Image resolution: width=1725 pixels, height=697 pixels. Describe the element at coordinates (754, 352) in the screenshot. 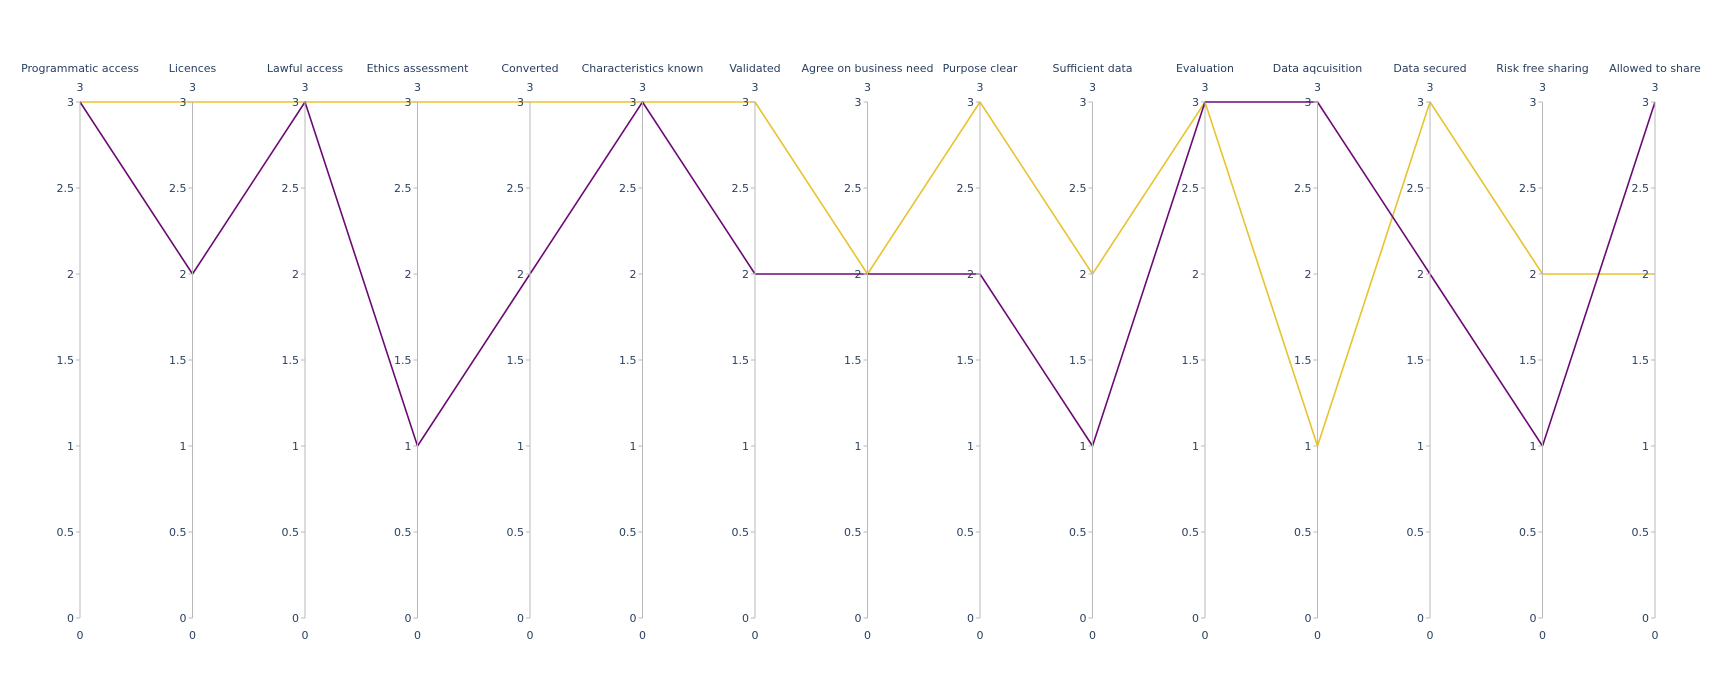

I see `axis-7: 0 0.5 1 1.5 2 2.5 3 Validated 3 0` at that location.